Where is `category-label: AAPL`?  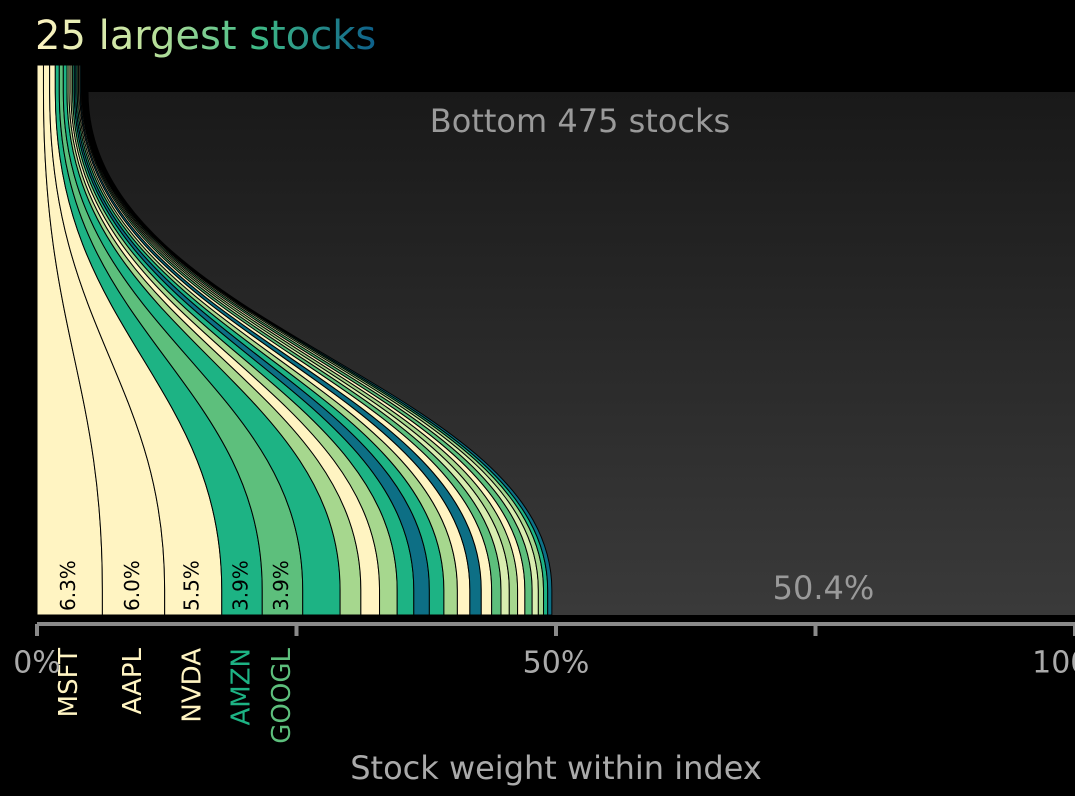
category-label: AAPL is located at coordinates (133, 680).